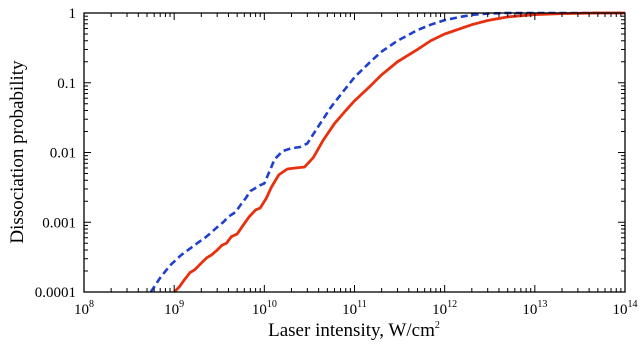  What do you see at coordinates (17, 152) in the screenshot?
I see `y-axis-title: Dissociation probability` at bounding box center [17, 152].